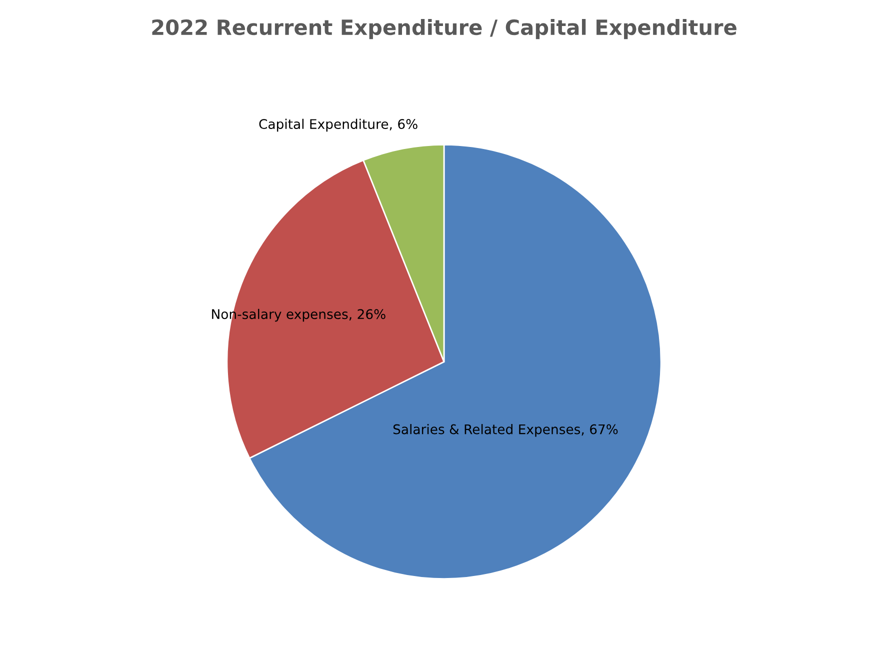 The width and height of the screenshot is (888, 646). Describe the element at coordinates (600, 430) in the screenshot. I see `data-label: , 67%` at that location.